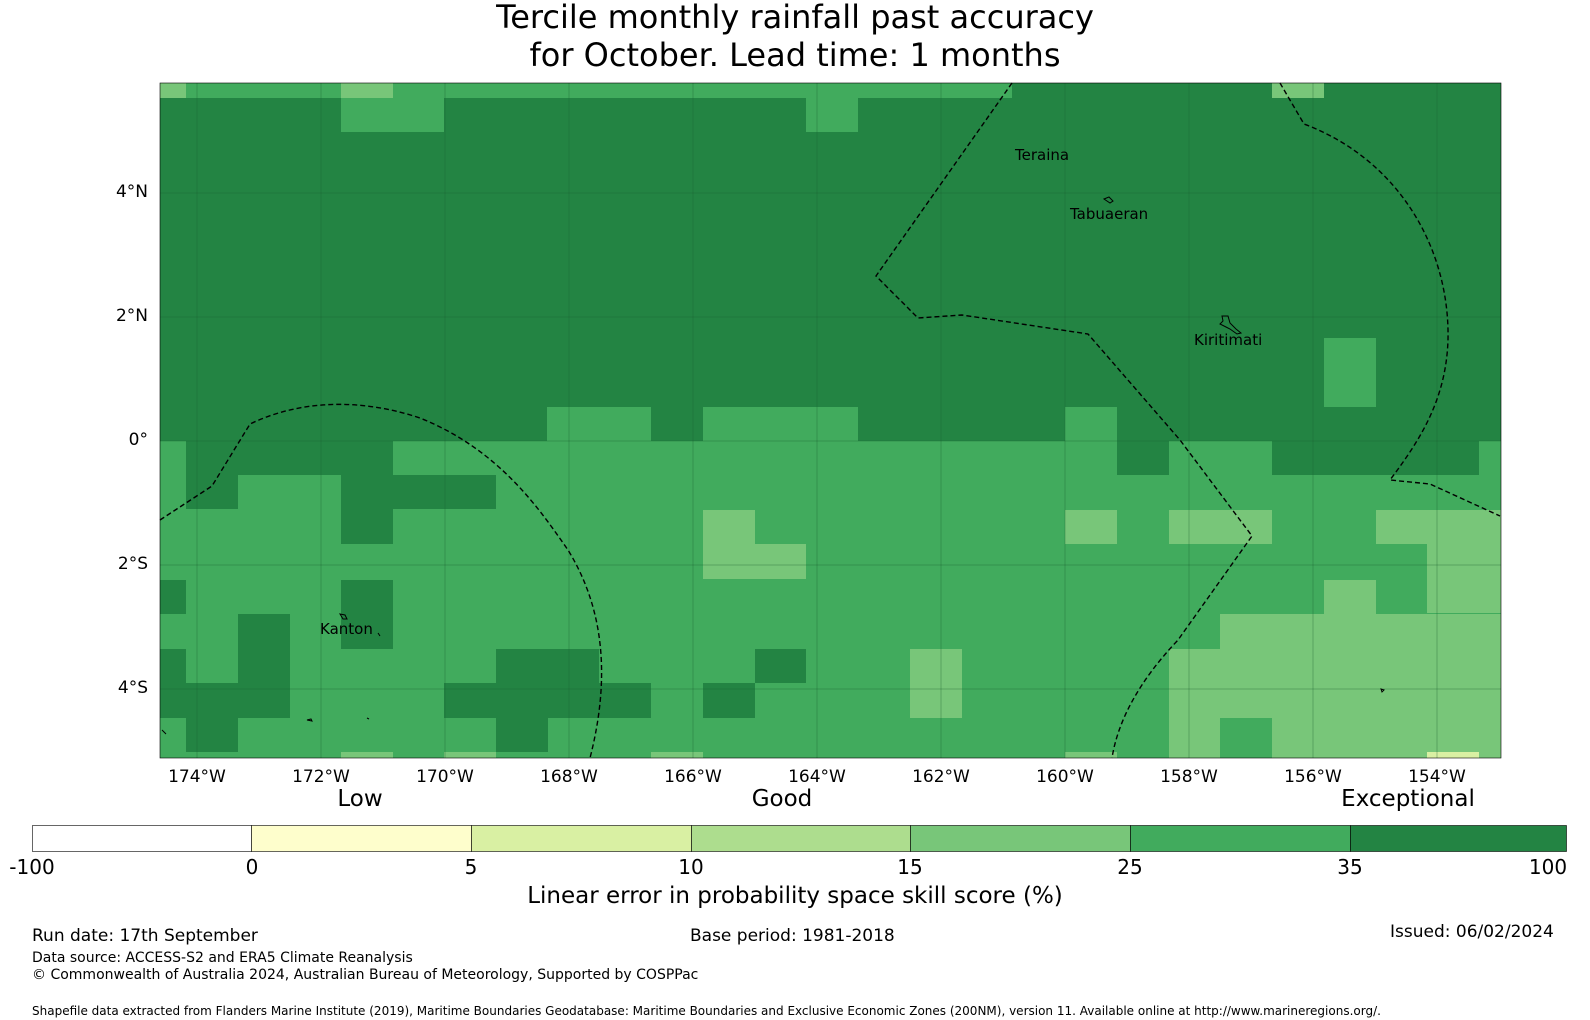  I want to click on colorbar-category-good: Good, so click(782, 799).